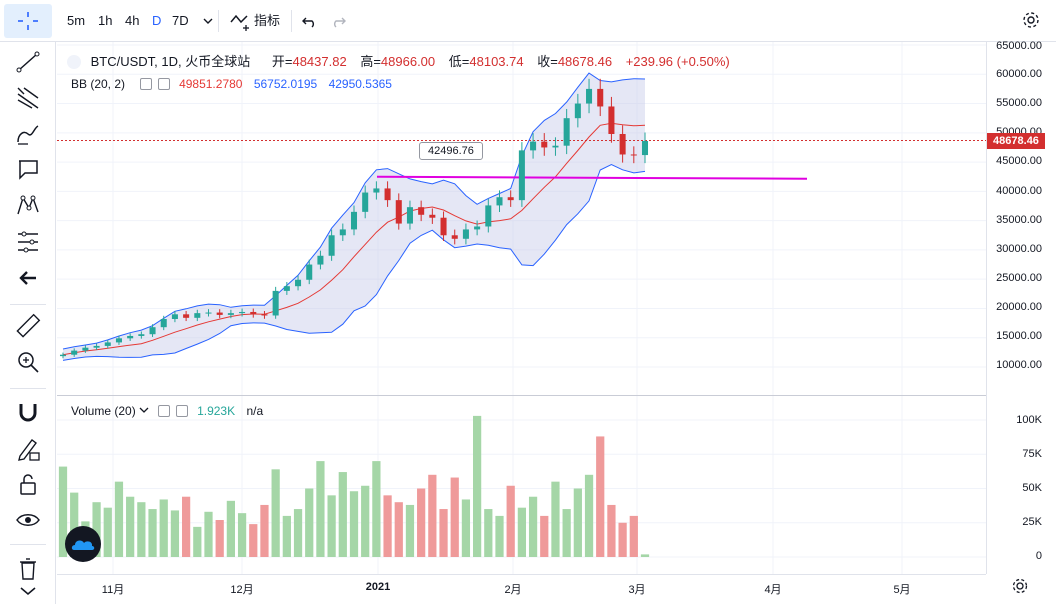 Image resolution: width=1056 pixels, height=604 pixels. I want to click on pattern-tool-icon, so click(28, 206).